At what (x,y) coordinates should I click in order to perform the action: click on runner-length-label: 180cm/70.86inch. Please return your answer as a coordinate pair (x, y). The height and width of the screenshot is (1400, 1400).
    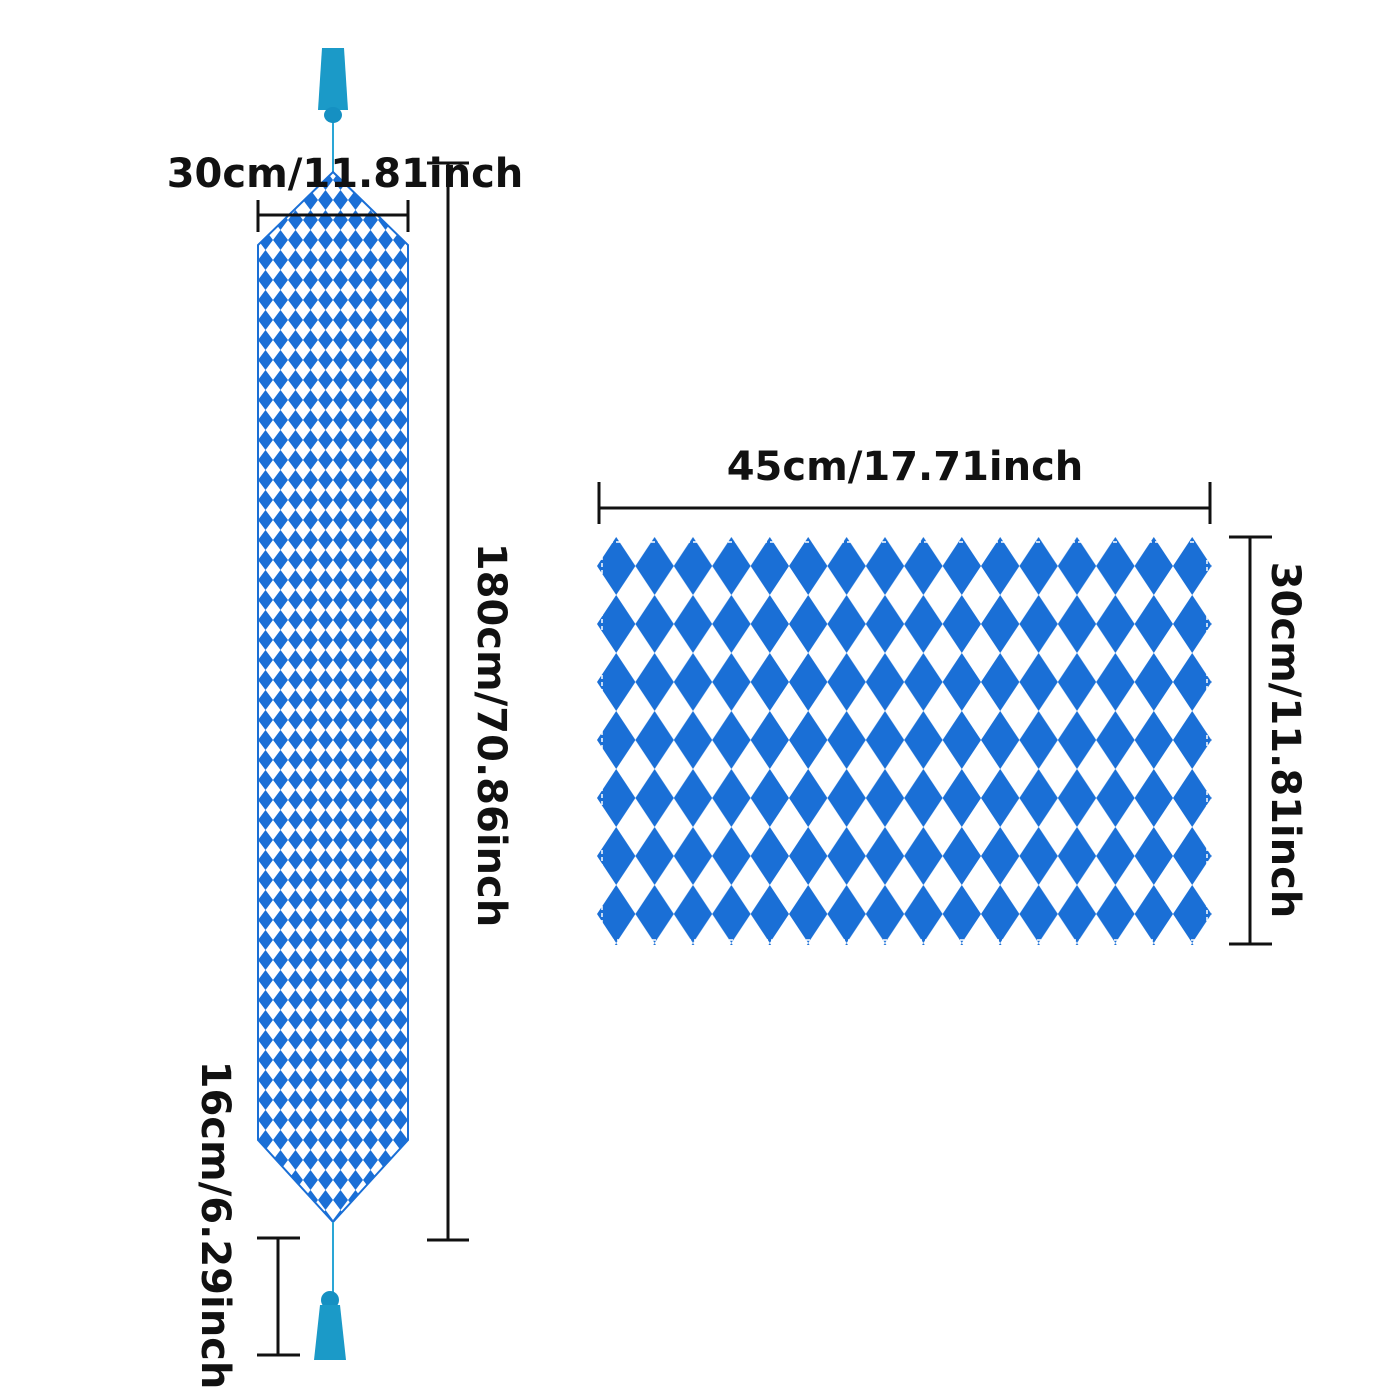
    Looking at the image, I should click on (491, 735).